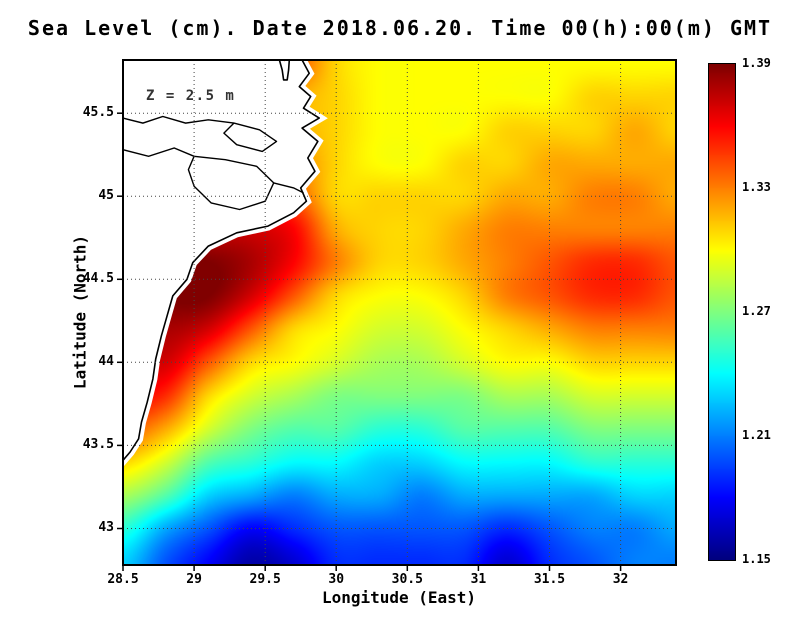  I want to click on x-tick-label: 28.5, so click(123, 579).